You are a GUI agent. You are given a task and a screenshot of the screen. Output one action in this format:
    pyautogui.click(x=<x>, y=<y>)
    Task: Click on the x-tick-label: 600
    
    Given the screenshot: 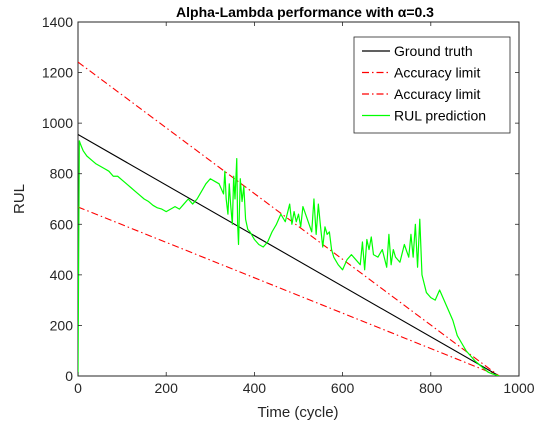 What is the action you would take?
    pyautogui.click(x=343, y=388)
    